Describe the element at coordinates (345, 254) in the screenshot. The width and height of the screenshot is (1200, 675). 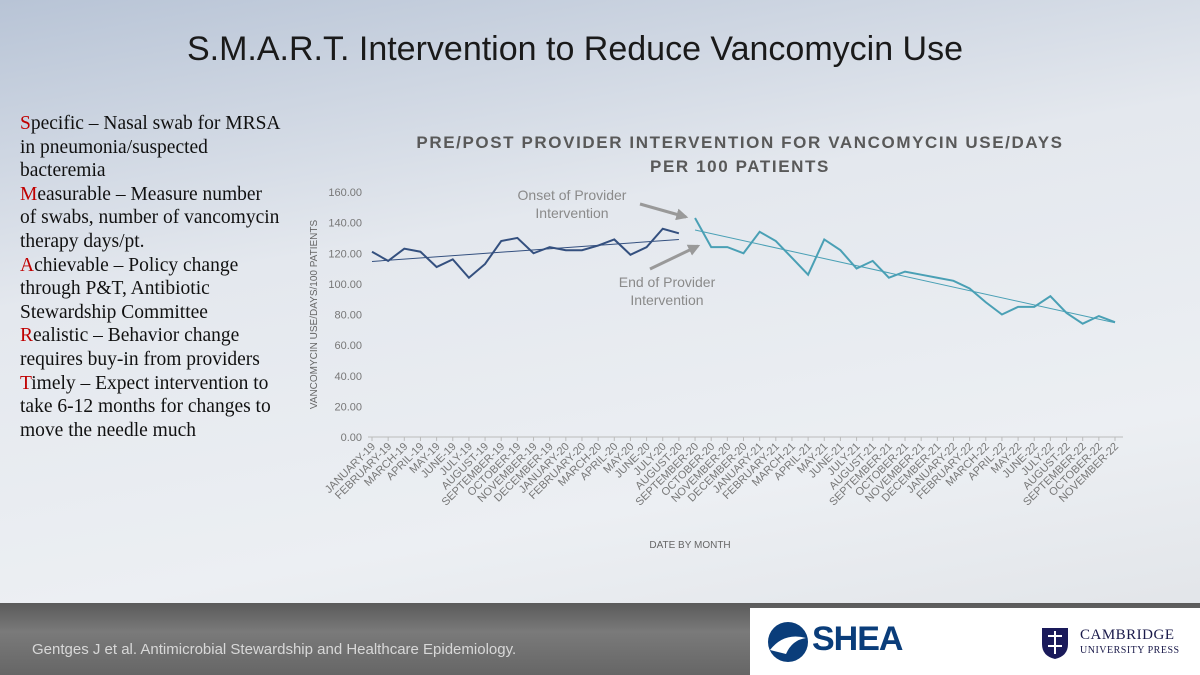
I see `y-tick-label: 120.00` at that location.